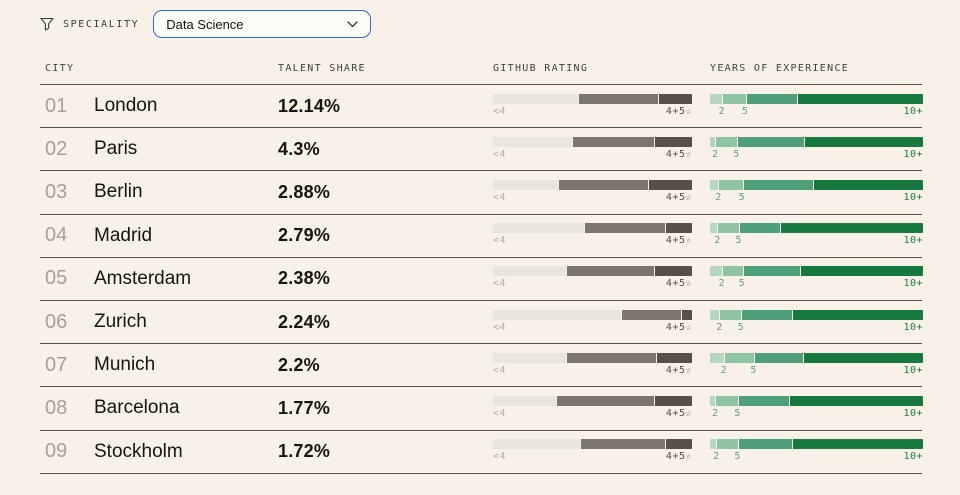  Describe the element at coordinates (120, 322) in the screenshot. I see `city-name: Zurich` at that location.